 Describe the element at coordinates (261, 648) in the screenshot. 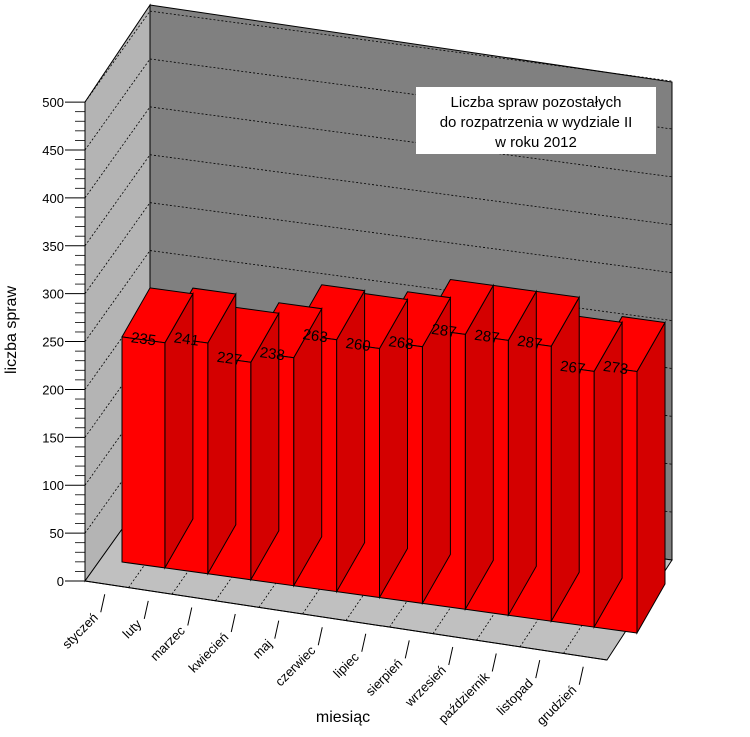

I see `category-label: maj` at that location.